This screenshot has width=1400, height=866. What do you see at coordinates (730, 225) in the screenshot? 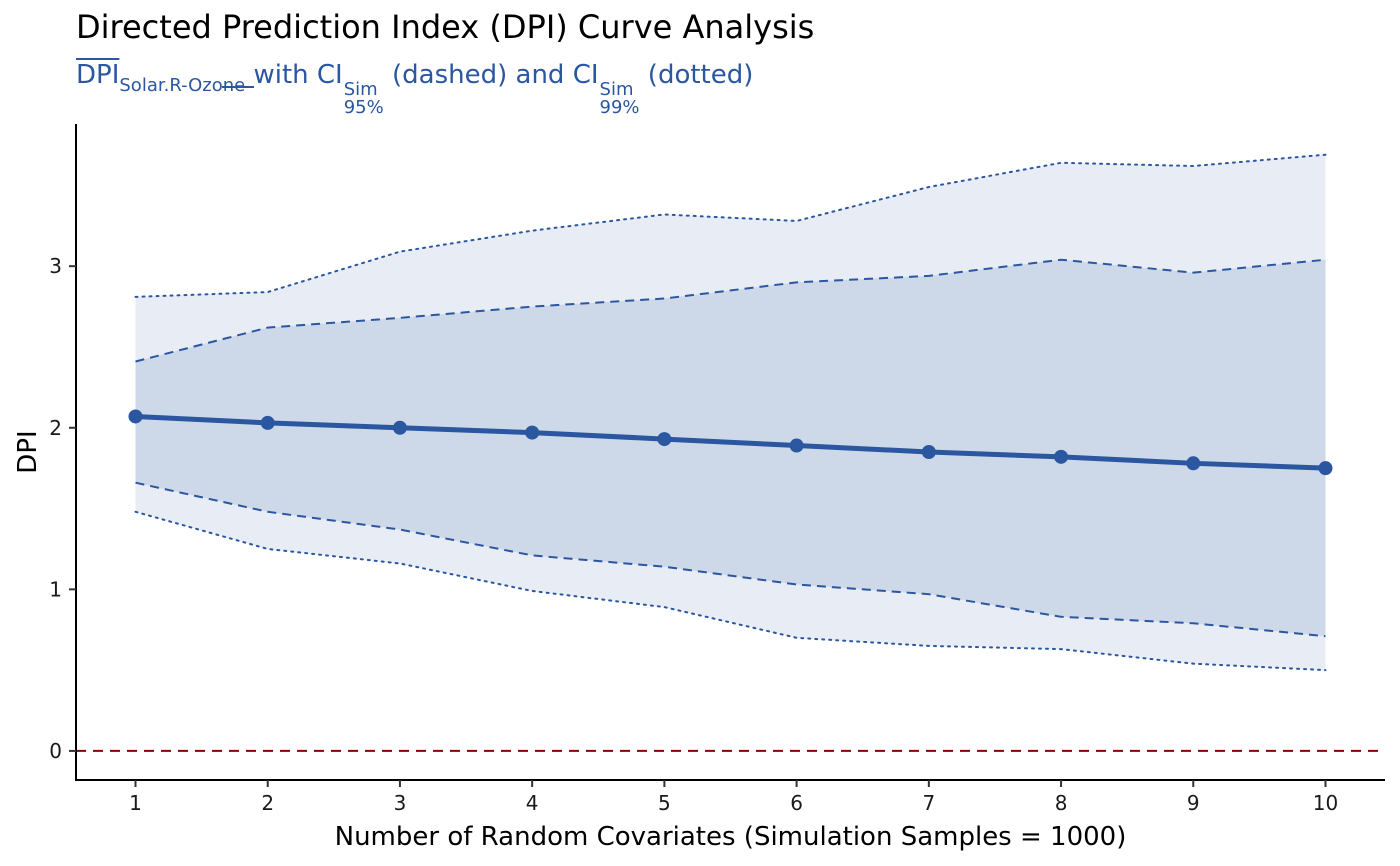
I see `ci99-upper-line` at bounding box center [730, 225].